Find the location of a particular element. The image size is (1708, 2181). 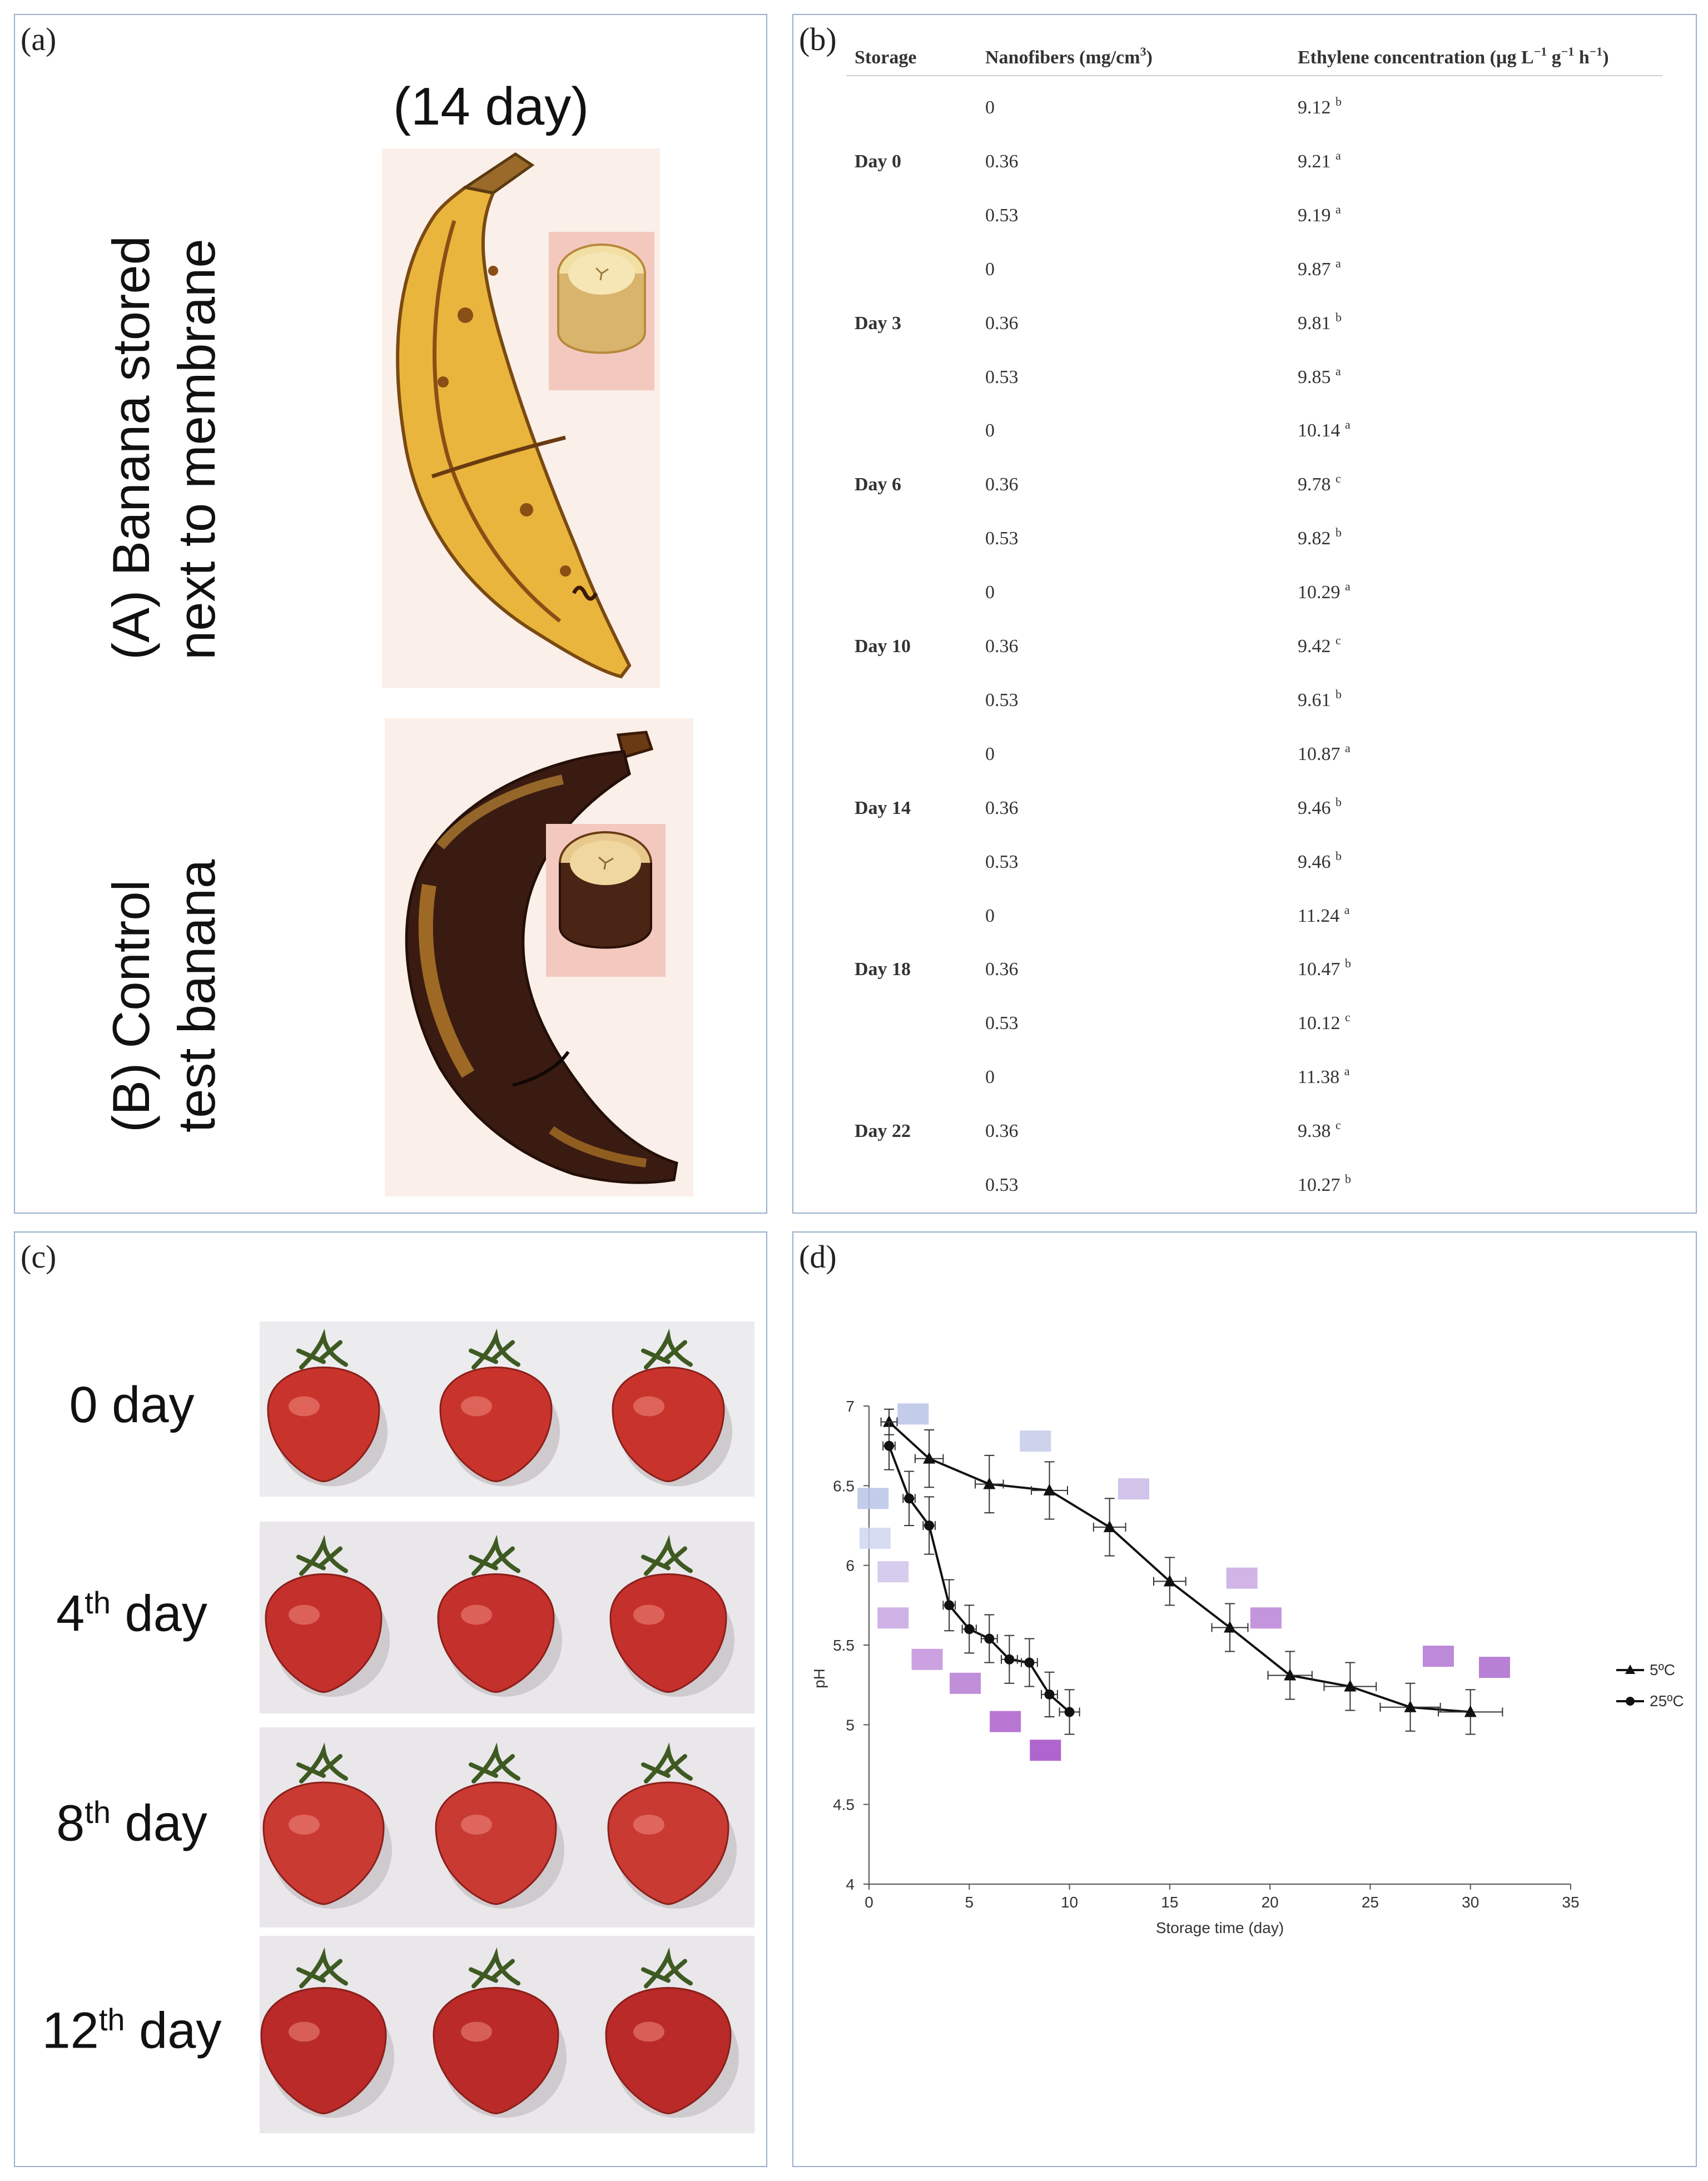

y-tick-label: 6 is located at coordinates (851, 1565).